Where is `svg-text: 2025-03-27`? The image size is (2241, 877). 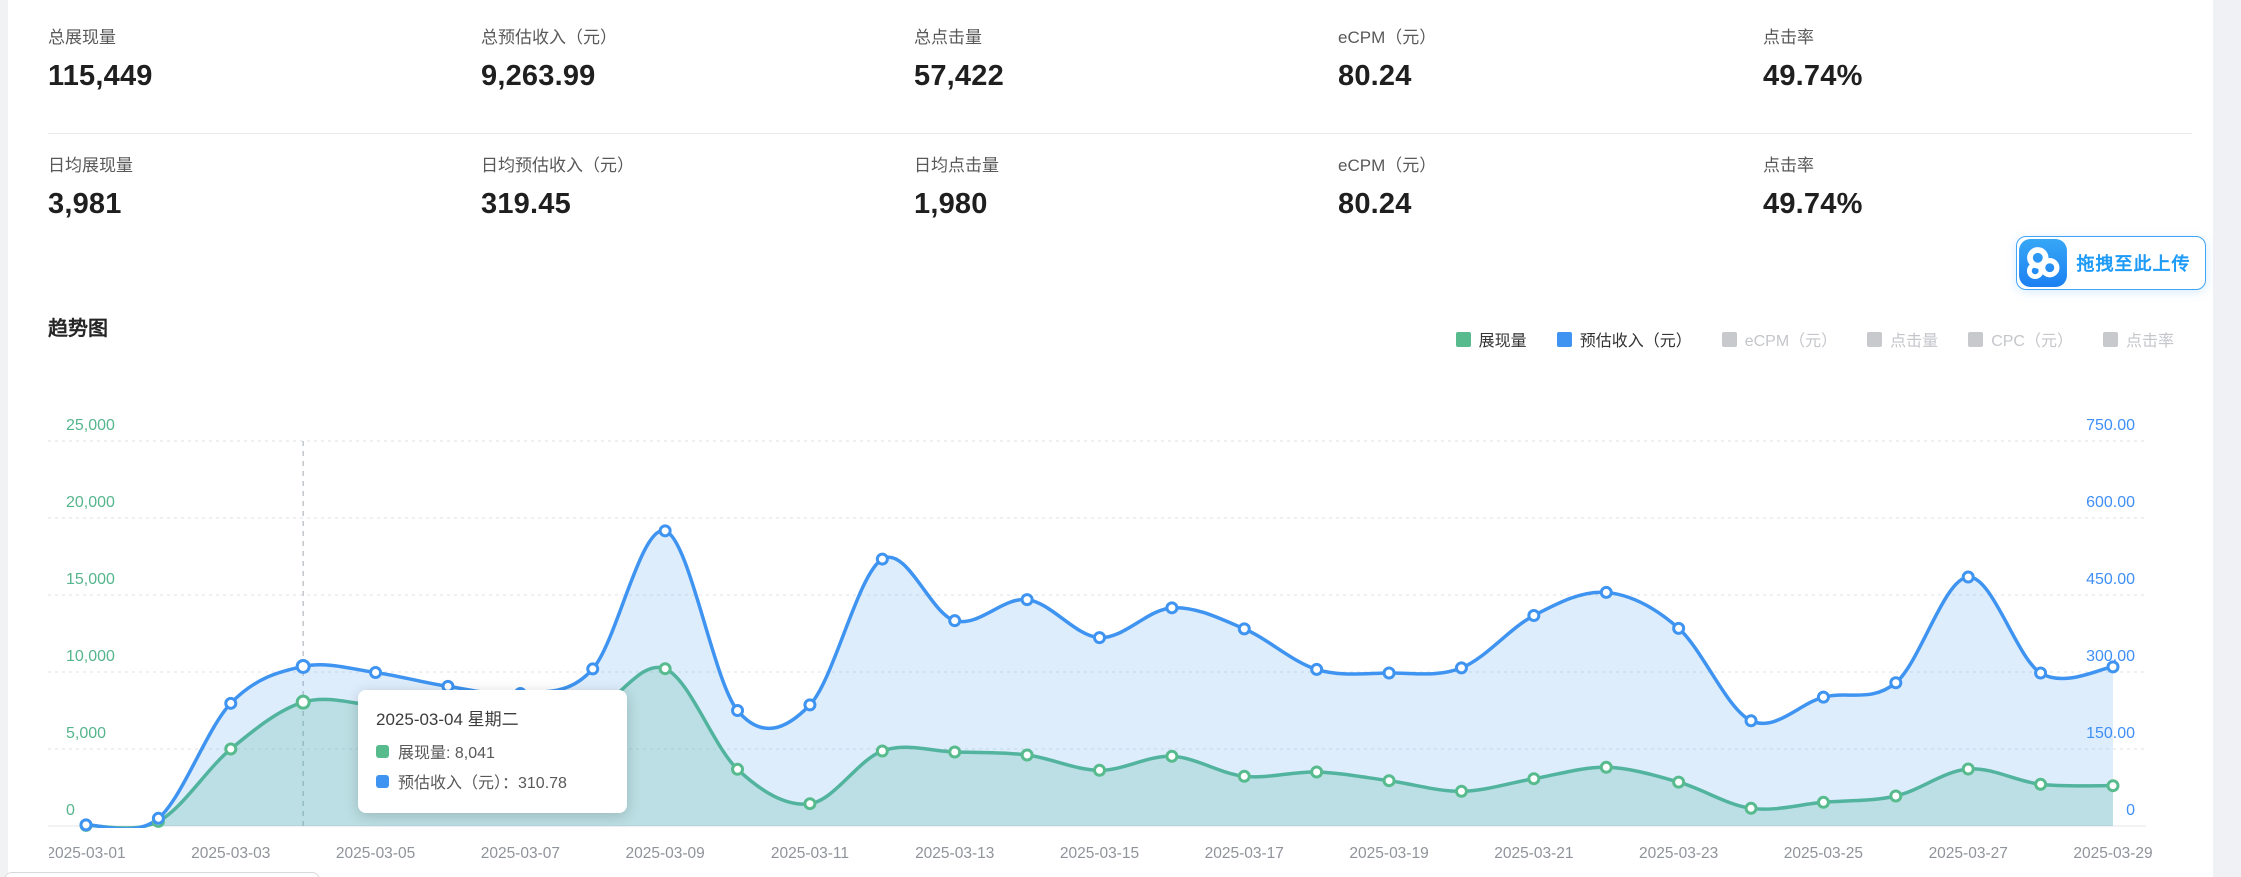 svg-text: 2025-03-27 is located at coordinates (1968, 853).